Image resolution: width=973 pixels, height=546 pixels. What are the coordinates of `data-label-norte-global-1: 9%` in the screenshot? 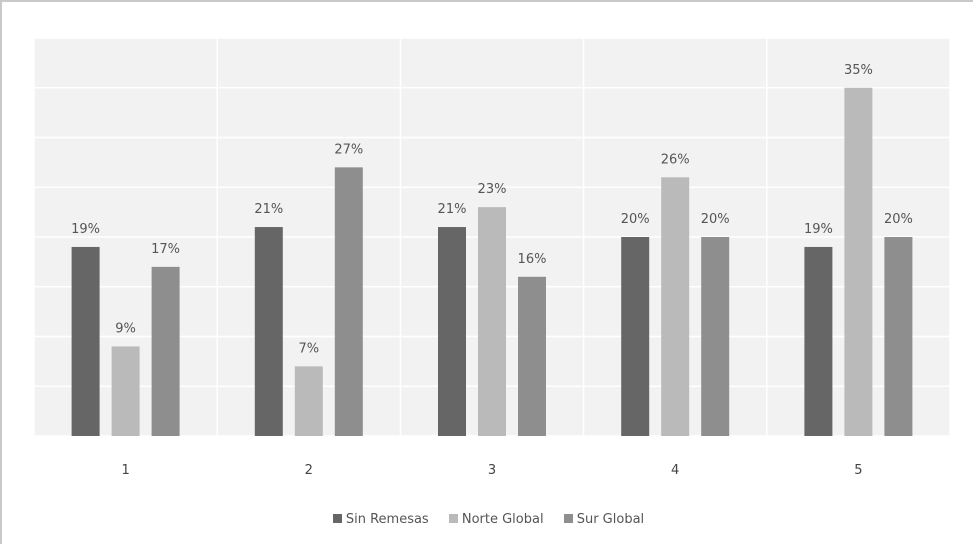 It's located at (125, 328).